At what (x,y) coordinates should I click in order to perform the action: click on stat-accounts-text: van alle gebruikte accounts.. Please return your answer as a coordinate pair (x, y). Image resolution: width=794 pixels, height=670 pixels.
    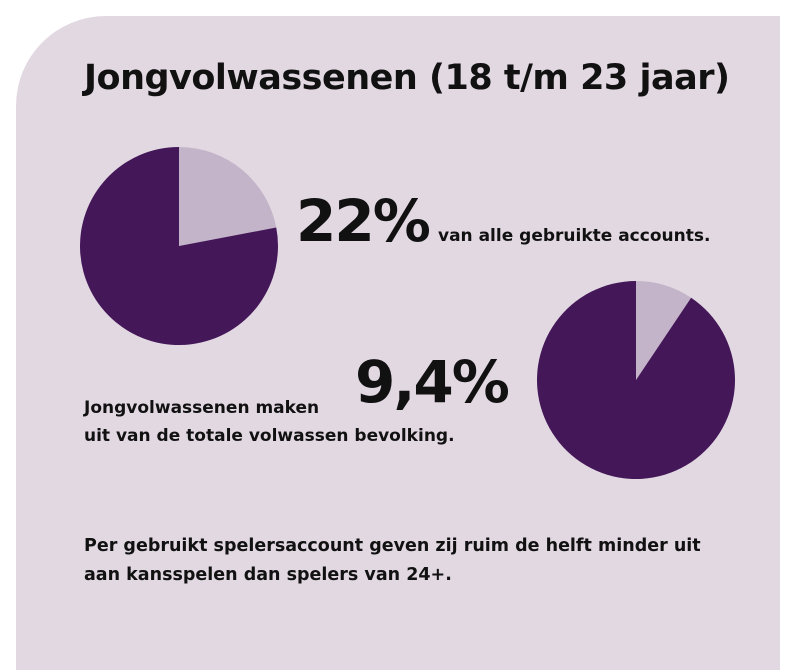
    Looking at the image, I should click on (574, 236).